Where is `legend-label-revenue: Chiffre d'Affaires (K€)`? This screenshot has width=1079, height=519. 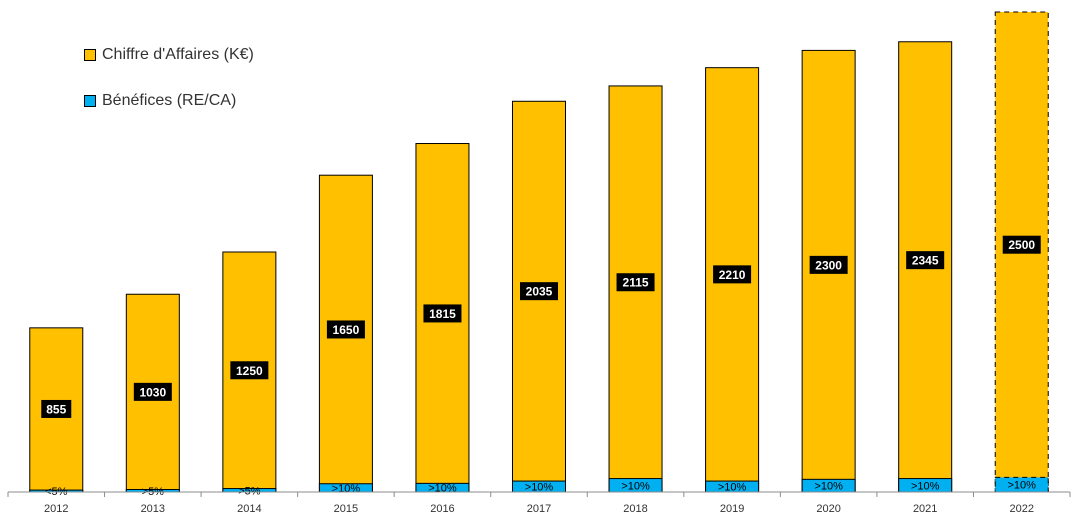 legend-label-revenue: Chiffre d'Affaires (K€) is located at coordinates (178, 54).